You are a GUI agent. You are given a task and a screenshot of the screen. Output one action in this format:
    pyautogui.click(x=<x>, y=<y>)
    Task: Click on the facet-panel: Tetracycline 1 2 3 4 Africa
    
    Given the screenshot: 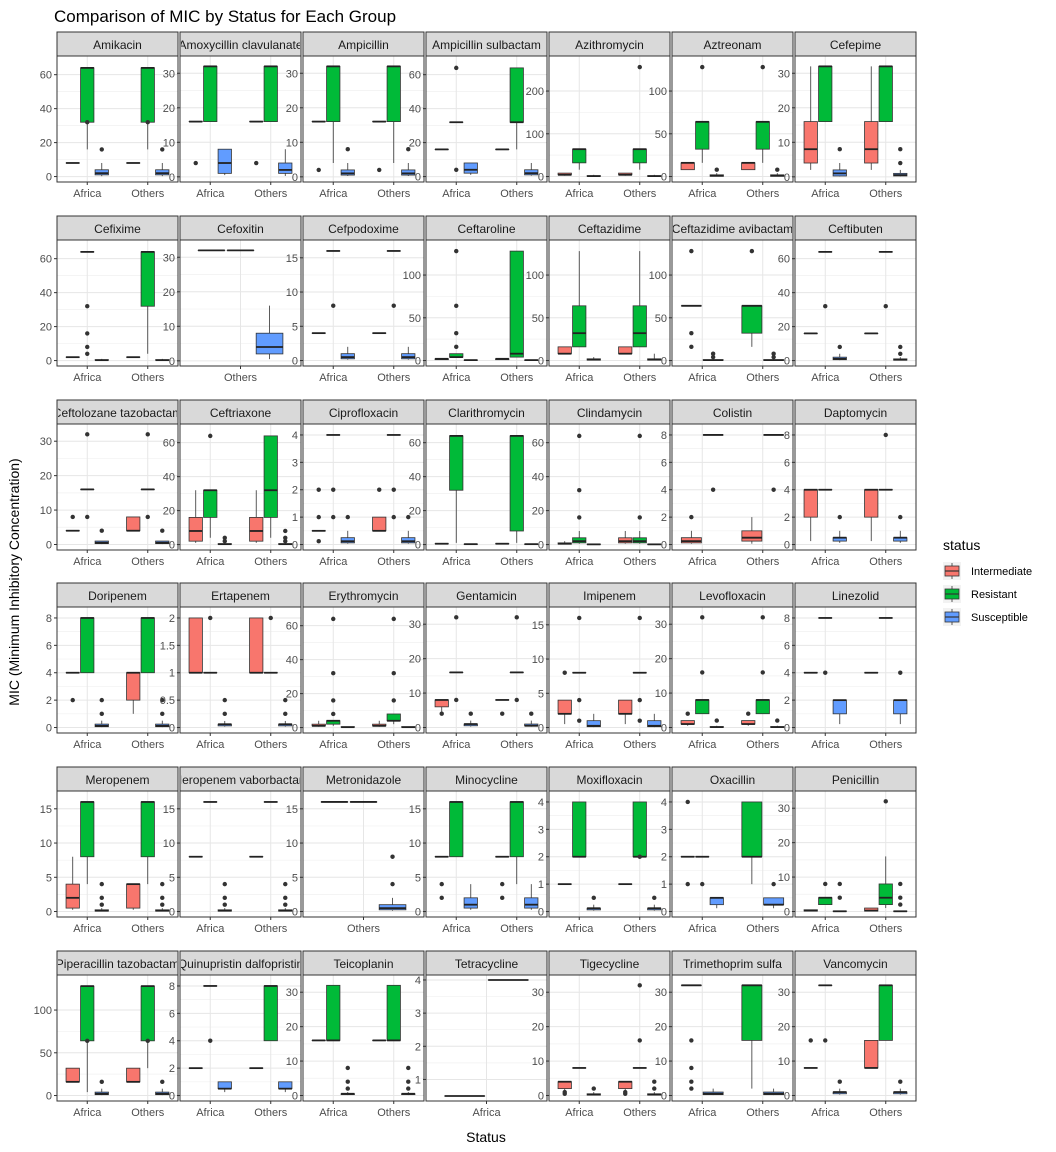 What is the action you would take?
    pyautogui.click(x=481, y=1034)
    